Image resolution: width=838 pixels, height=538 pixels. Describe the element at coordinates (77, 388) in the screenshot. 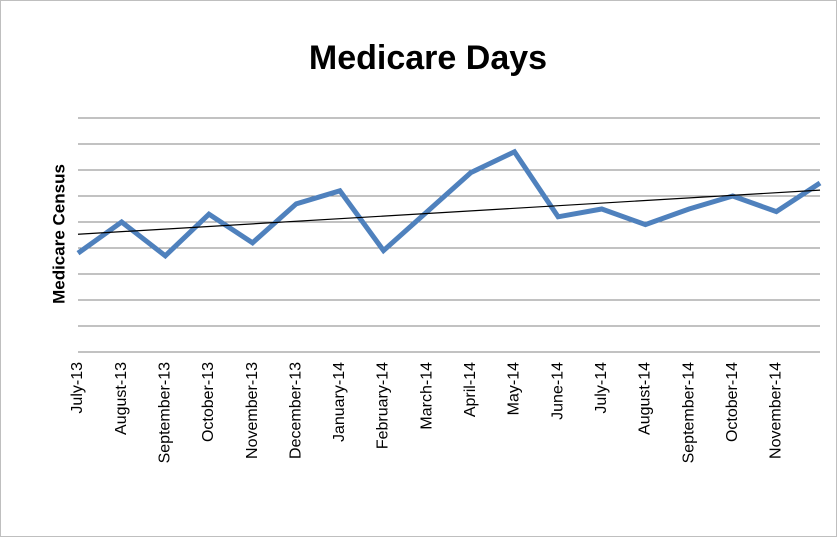

I see `x-tick-label: July-13` at that location.